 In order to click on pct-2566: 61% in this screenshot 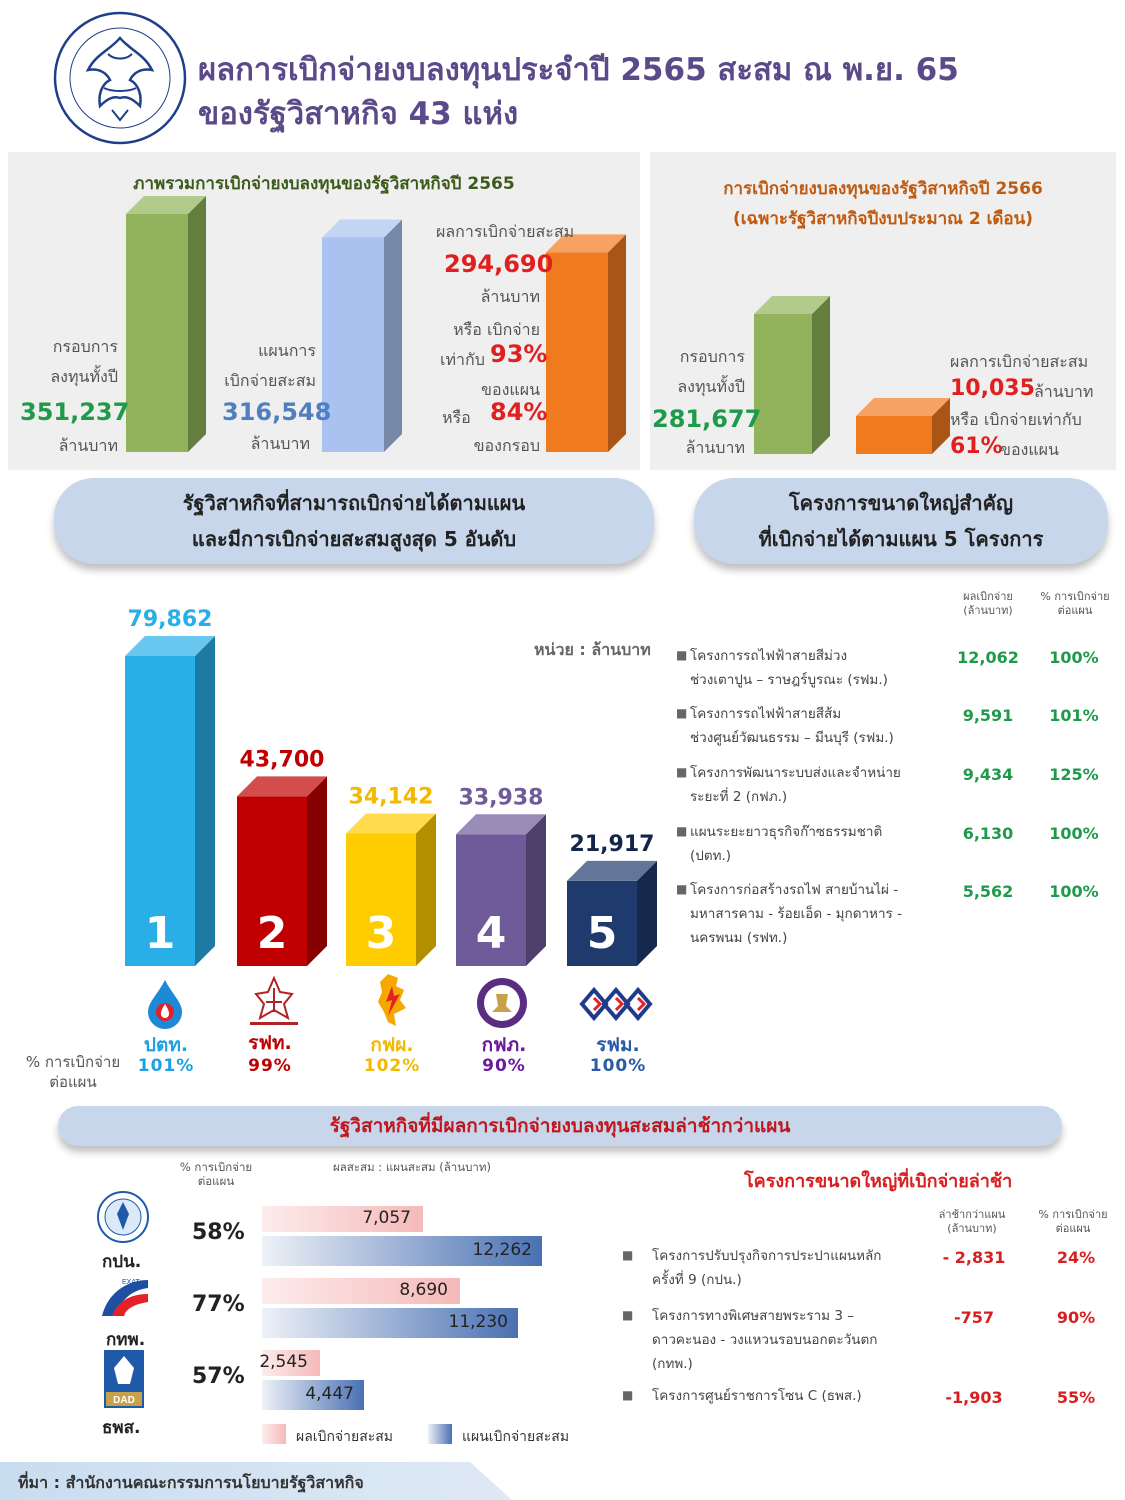, I will do `click(976, 446)`.